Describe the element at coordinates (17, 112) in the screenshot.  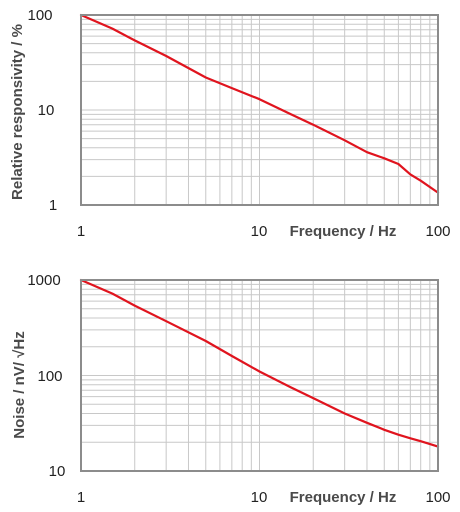
I see `y-axis-title: Relative responsivity / %` at that location.